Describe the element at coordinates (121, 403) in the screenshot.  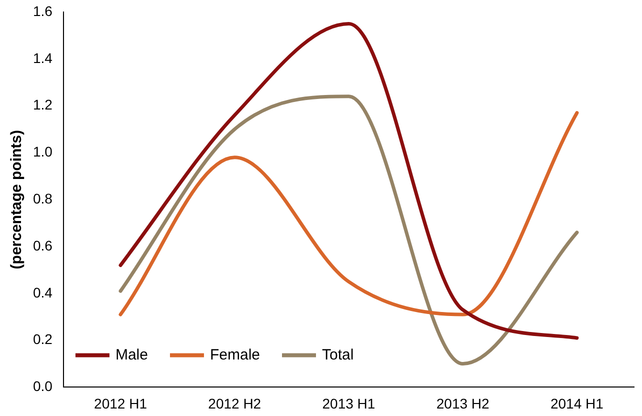
I see `x-tick-label: 2012 H1` at that location.